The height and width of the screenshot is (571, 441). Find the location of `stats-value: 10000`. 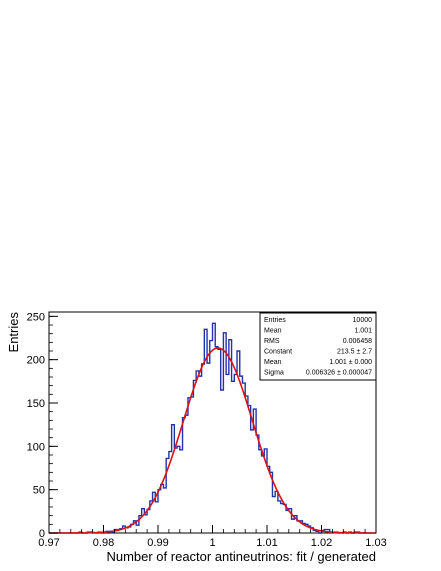

stats-value: 10000 is located at coordinates (363, 320).